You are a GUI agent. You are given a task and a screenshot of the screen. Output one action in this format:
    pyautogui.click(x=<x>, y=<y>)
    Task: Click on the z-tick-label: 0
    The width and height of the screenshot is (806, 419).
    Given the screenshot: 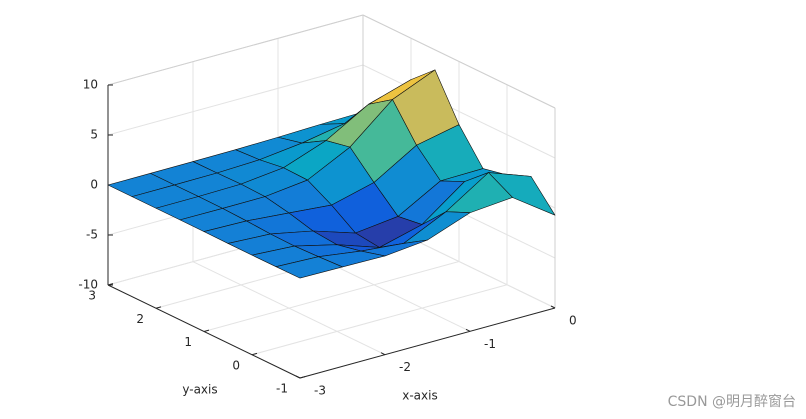 What is the action you would take?
    pyautogui.click(x=94, y=185)
    